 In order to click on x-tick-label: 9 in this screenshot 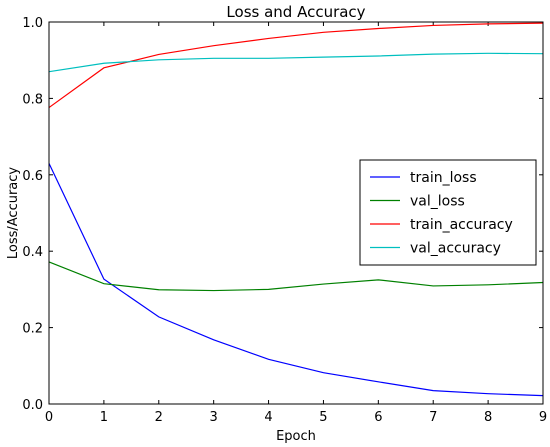, I will do `click(543, 417)`.